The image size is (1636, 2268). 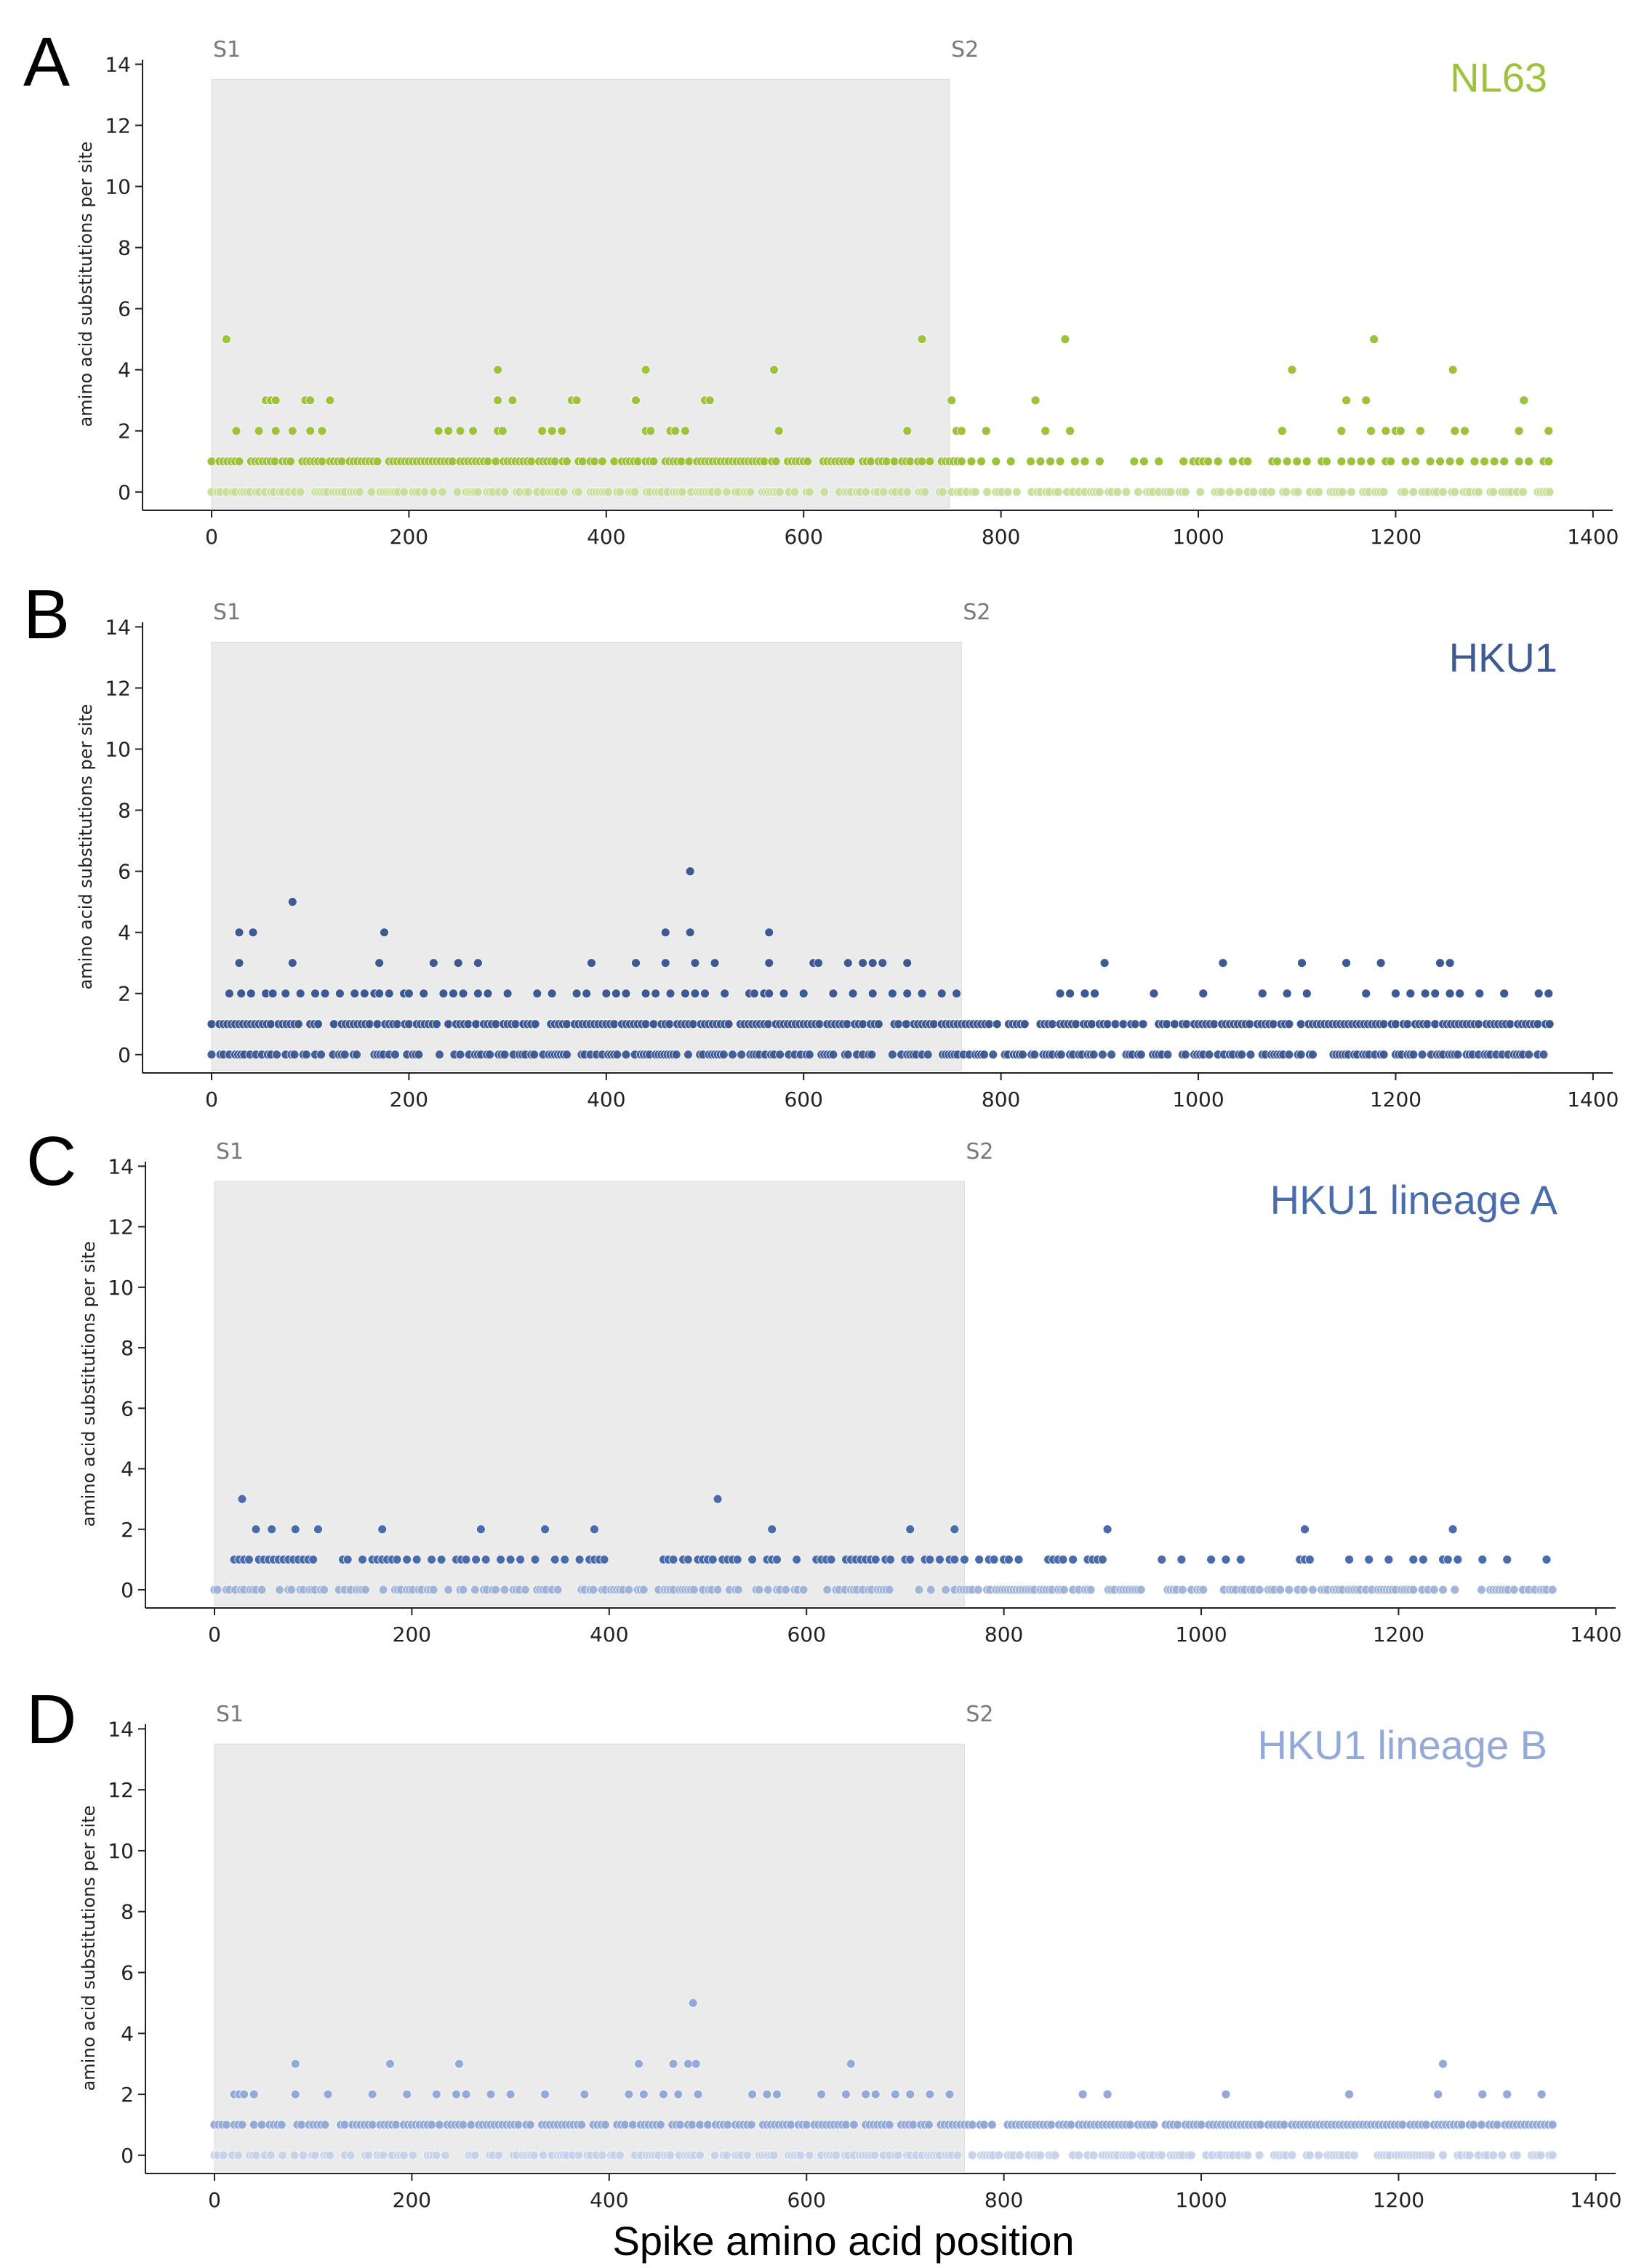 I want to click on data-points, so click(x=880, y=415).